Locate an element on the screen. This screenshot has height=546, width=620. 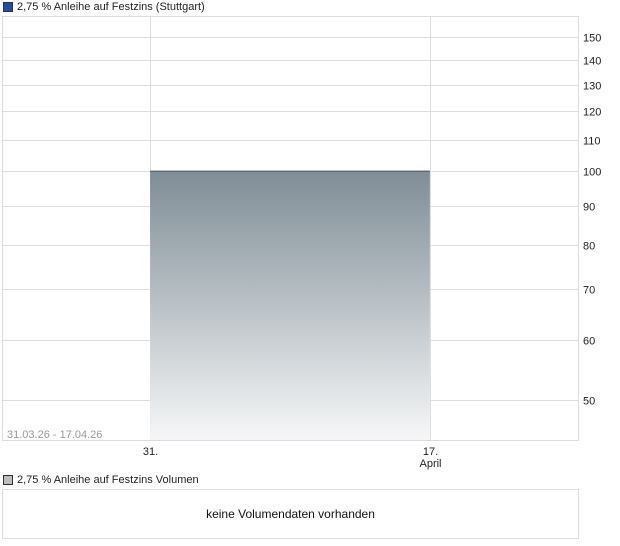
volume-legend-swatch is located at coordinates (8, 480).